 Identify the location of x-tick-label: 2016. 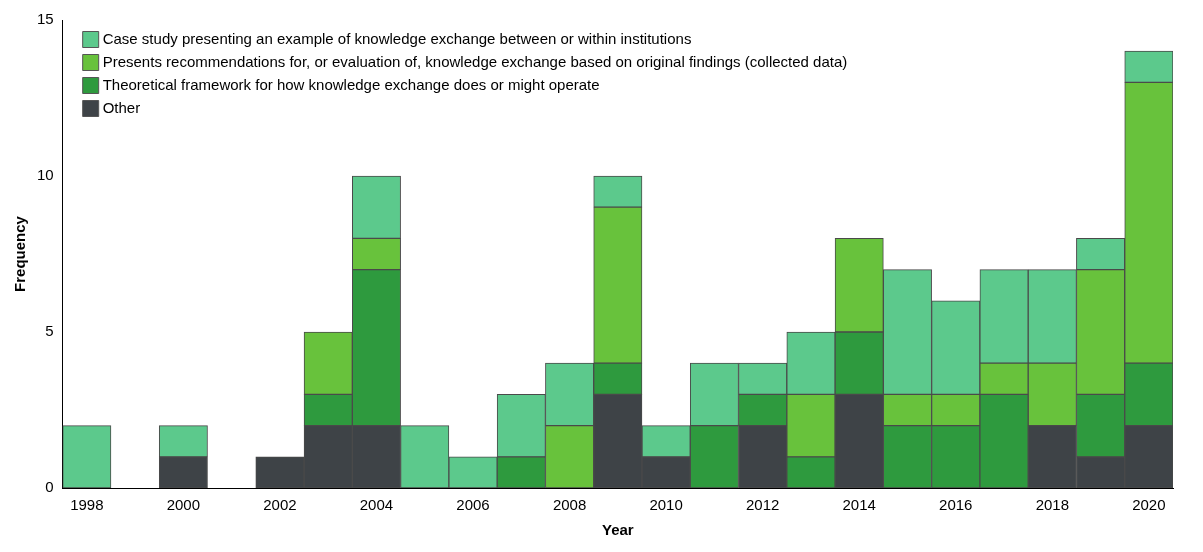
(956, 505).